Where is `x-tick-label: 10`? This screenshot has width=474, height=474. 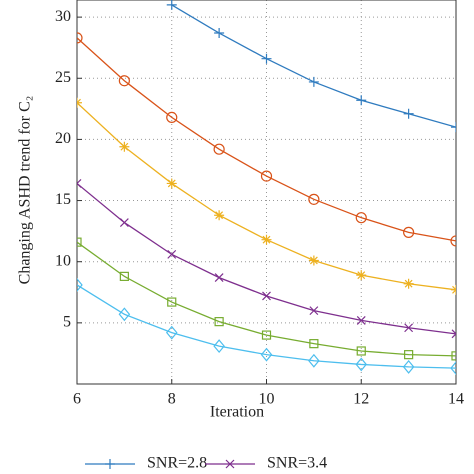 x-tick-label: 10 is located at coordinates (267, 399).